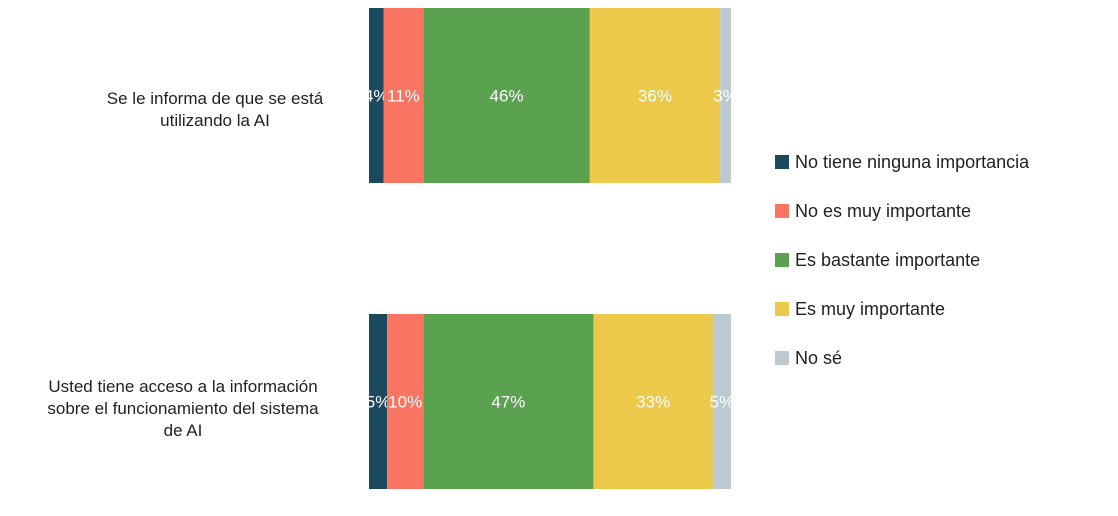 The image size is (1118, 516). Describe the element at coordinates (902, 358) in the screenshot. I see `legend-item-4: No sé` at that location.